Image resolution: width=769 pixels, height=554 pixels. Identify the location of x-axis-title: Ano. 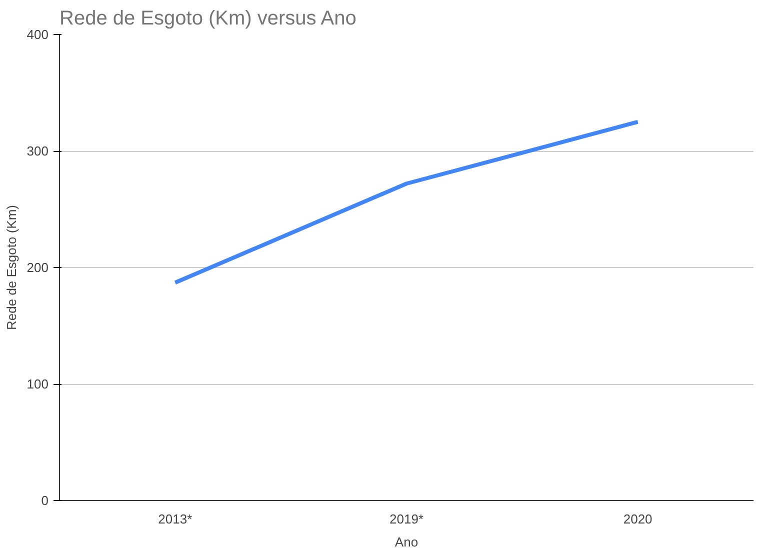
(406, 542).